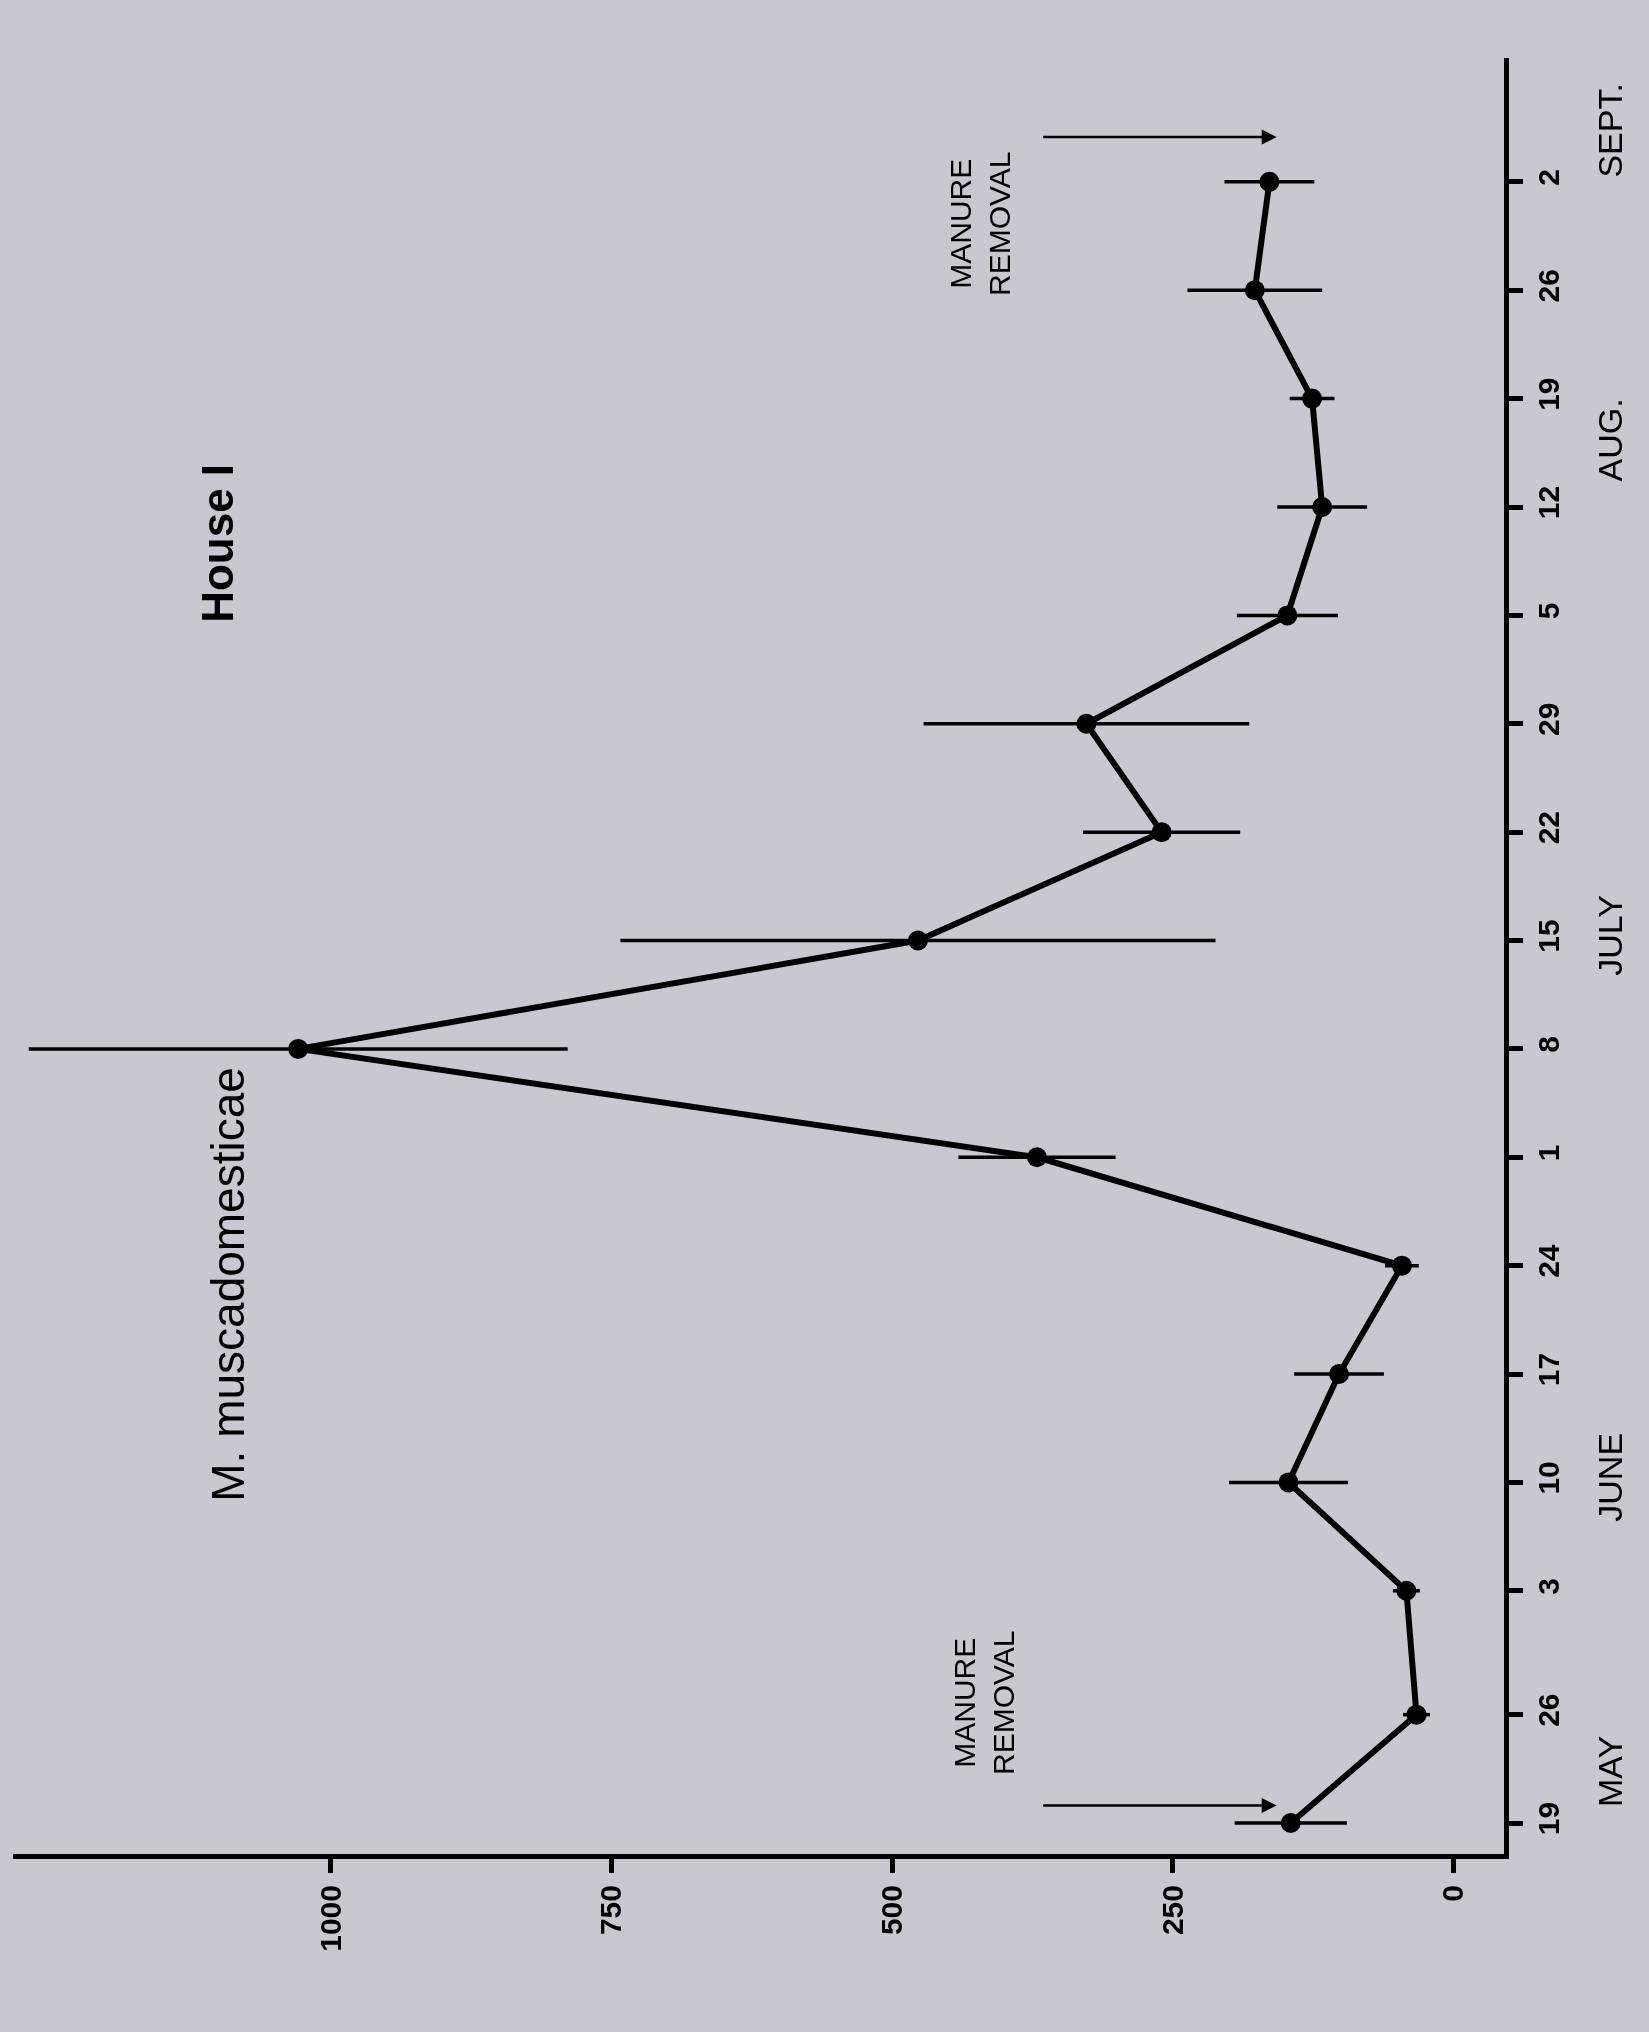 This screenshot has height=2032, width=1649. I want to click on y-tick-label: 3, so click(1549, 1586).